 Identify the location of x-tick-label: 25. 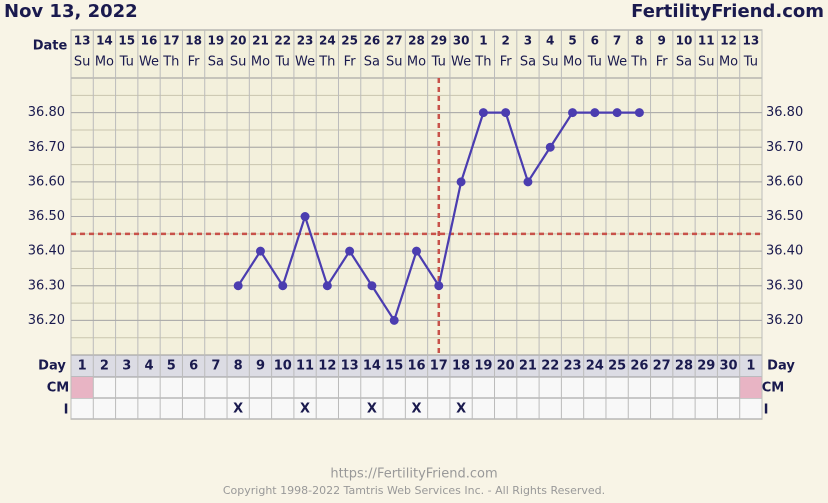
(349, 41).